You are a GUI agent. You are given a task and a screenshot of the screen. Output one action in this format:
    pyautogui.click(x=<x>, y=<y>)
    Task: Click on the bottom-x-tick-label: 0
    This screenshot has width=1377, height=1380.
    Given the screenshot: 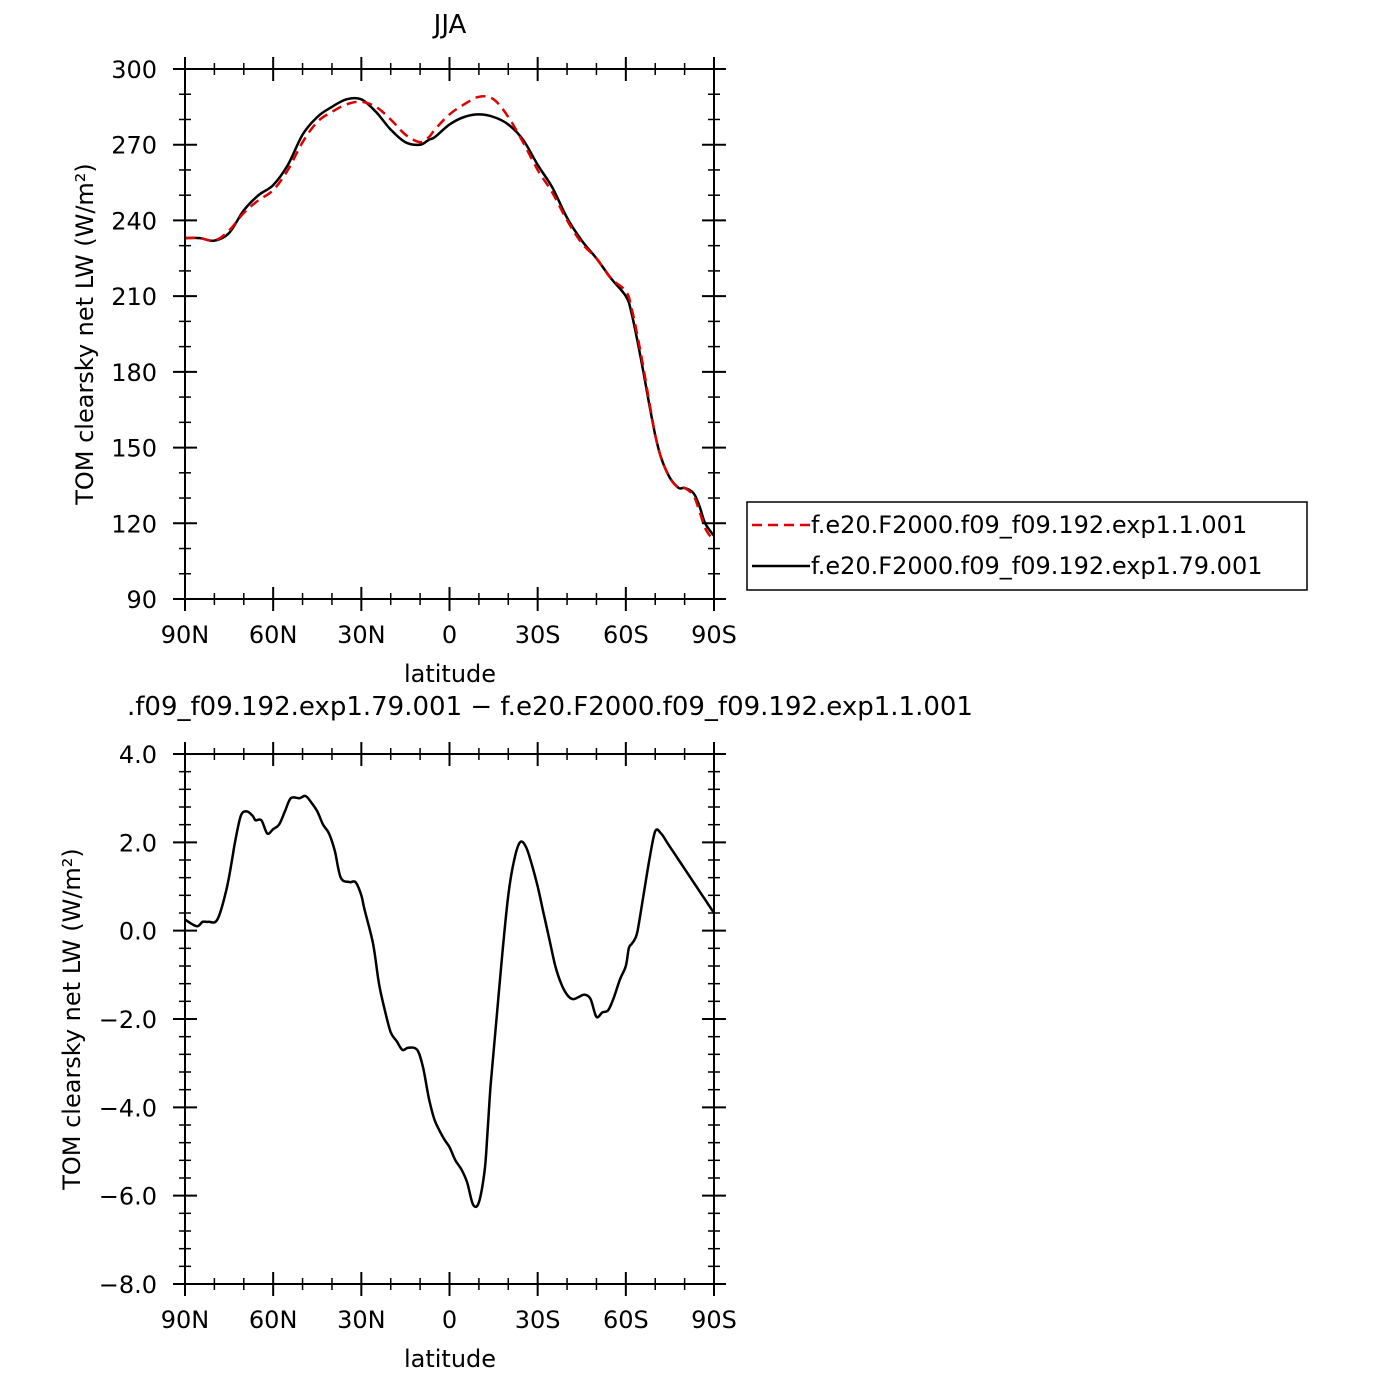 What is the action you would take?
    pyautogui.click(x=449, y=1320)
    